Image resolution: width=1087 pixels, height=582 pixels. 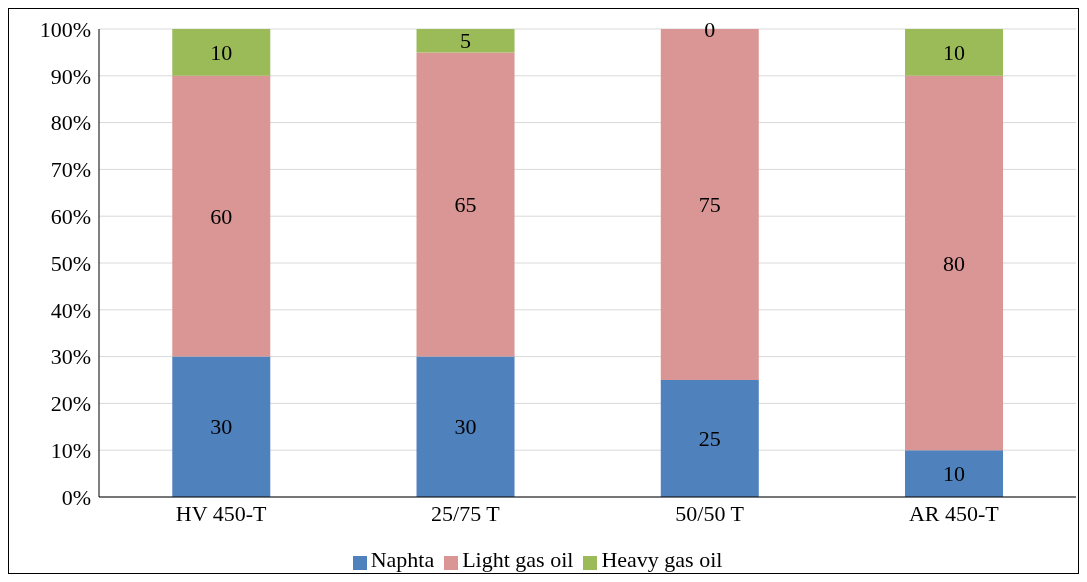 I want to click on data-label: 25, so click(x=709, y=438).